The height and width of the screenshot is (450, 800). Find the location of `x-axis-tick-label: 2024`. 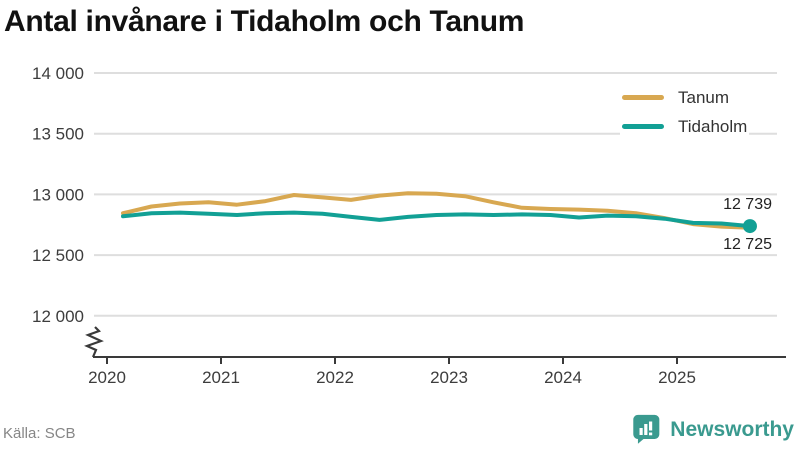

x-axis-tick-label: 2024 is located at coordinates (563, 377).